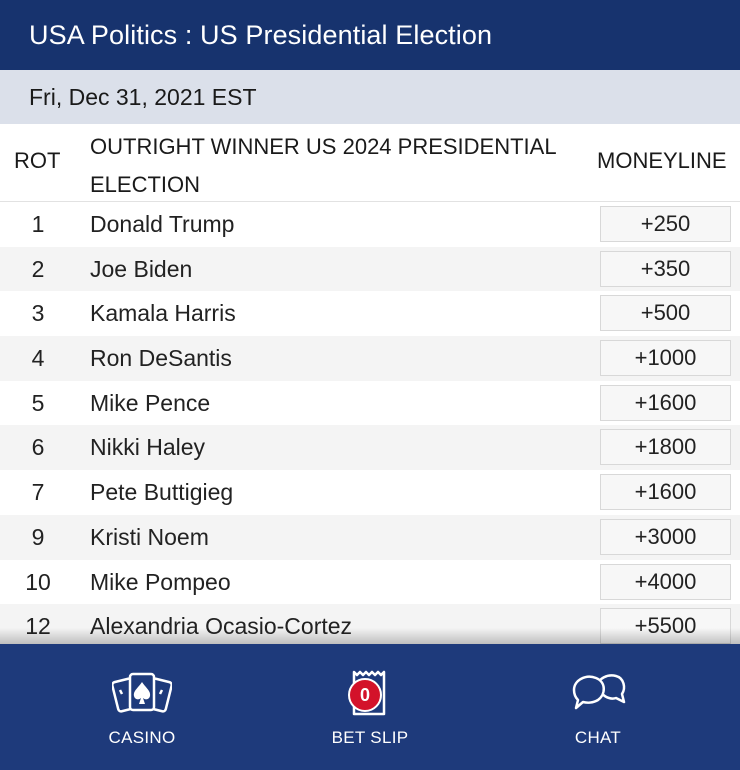 The width and height of the screenshot is (740, 770). What do you see at coordinates (665, 224) in the screenshot?
I see `moneyline-odds-button: +250` at bounding box center [665, 224].